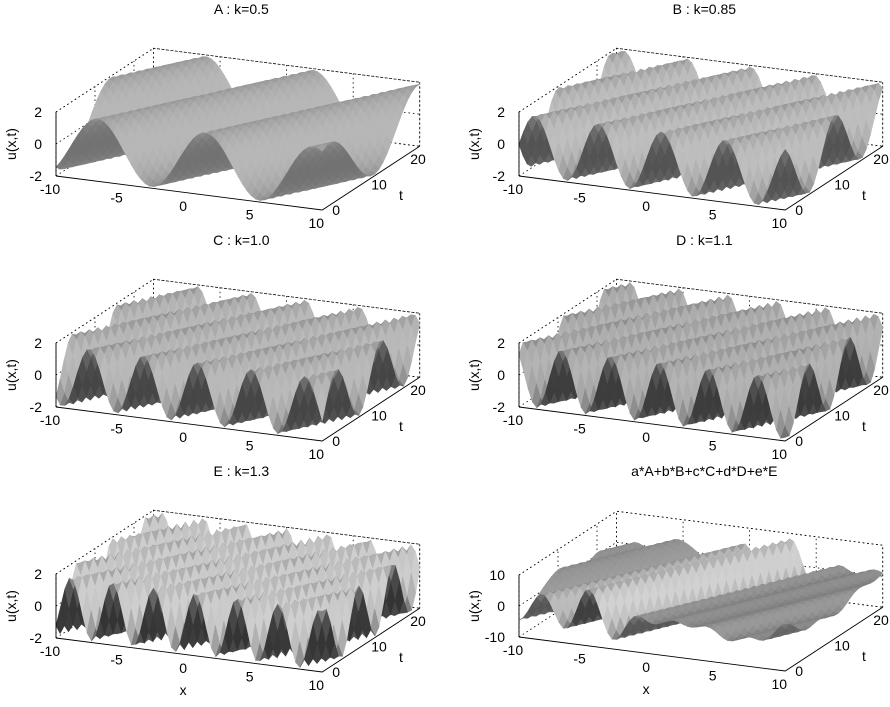 The height and width of the screenshot is (707, 890). I want to click on axis-floor-edge, so click(237, 178).